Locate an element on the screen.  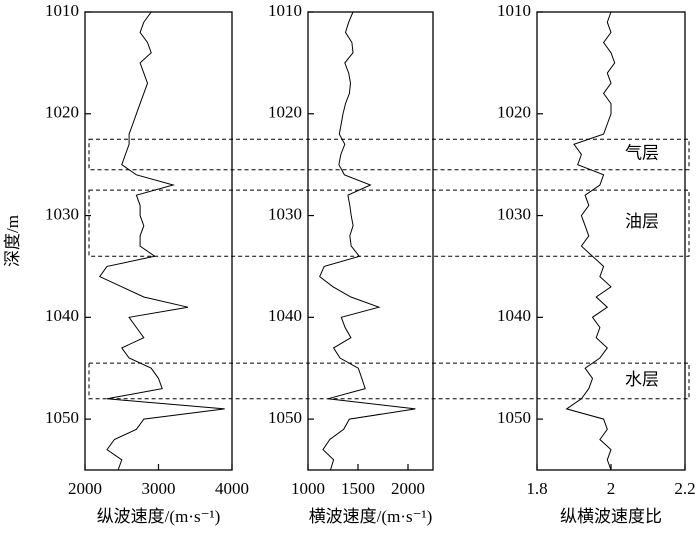
x-tick-label: 4000 is located at coordinates (232, 488).